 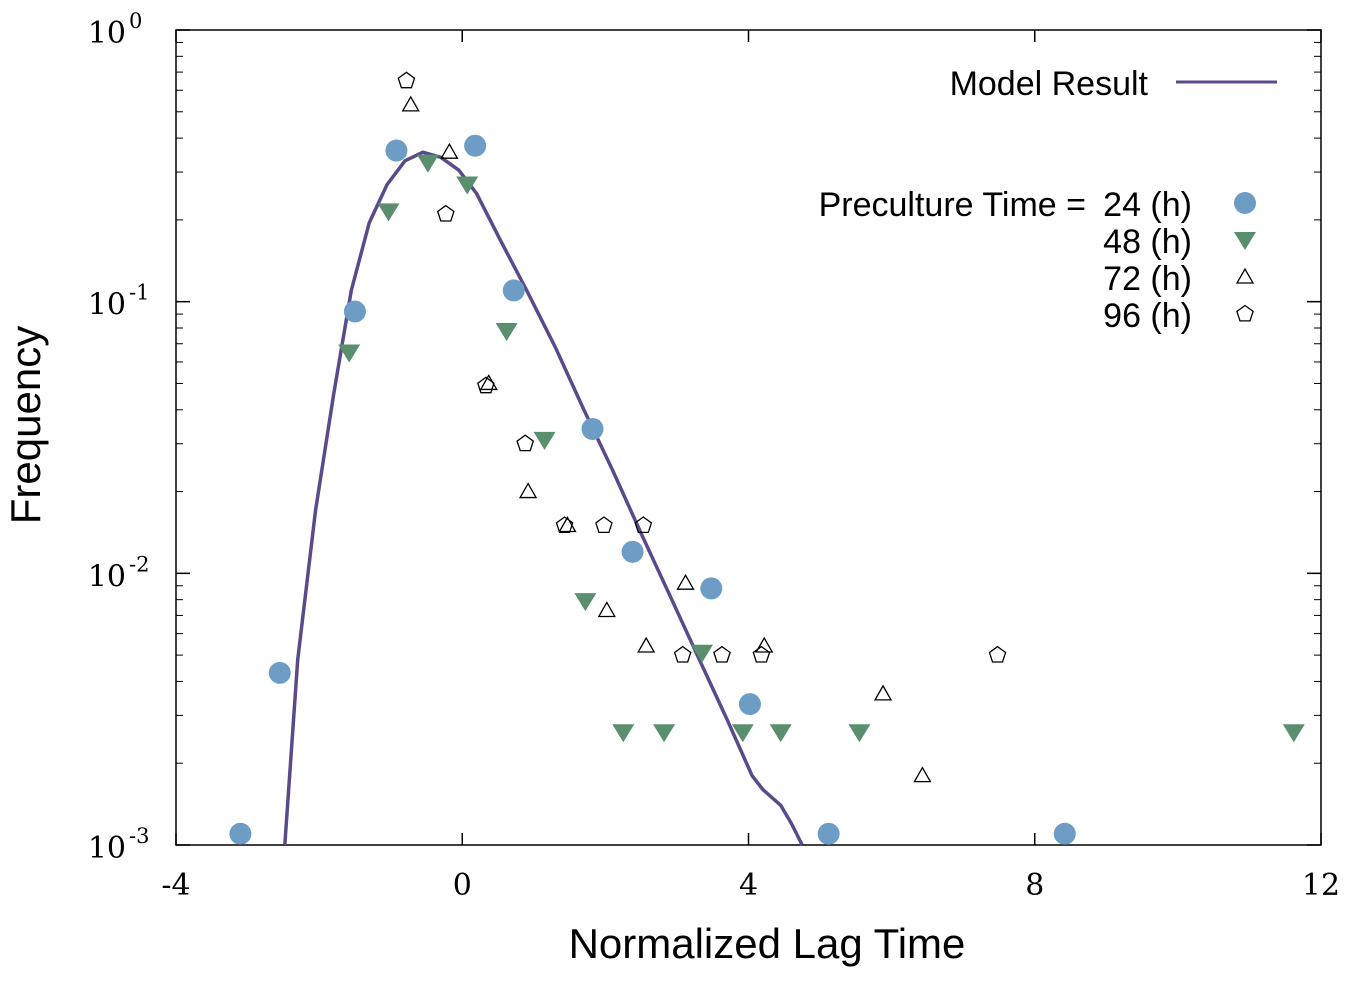 I want to click on legend-markers, so click(x=1245, y=257).